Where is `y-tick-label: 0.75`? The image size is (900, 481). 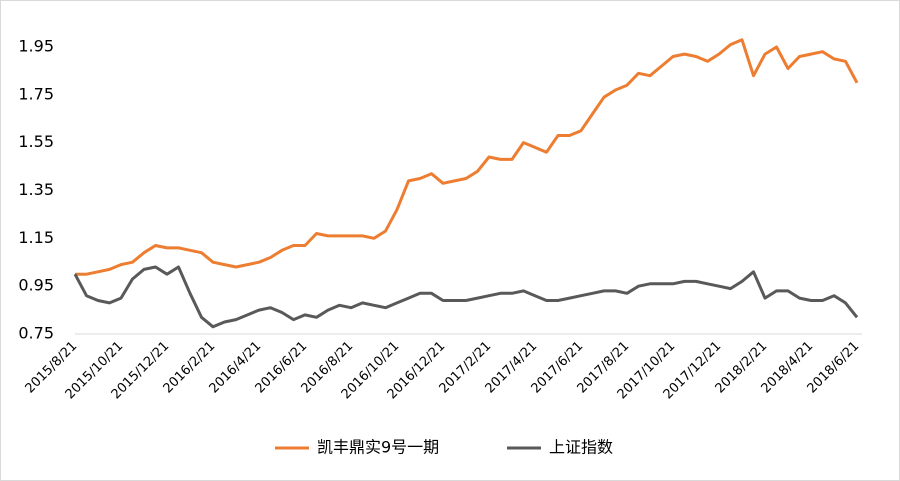
y-tick-label: 0.75 is located at coordinates (36, 333).